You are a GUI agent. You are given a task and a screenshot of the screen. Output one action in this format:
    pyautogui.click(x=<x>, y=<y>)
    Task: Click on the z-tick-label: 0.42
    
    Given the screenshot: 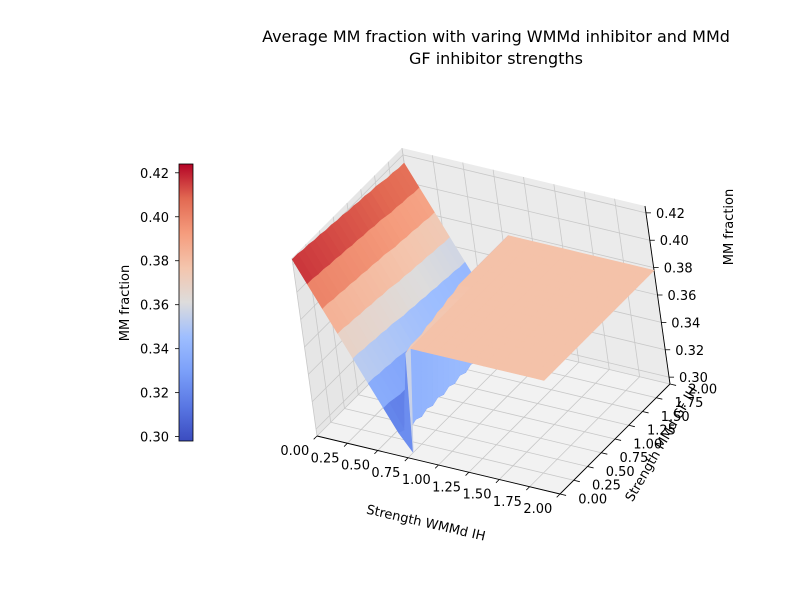 What is the action you would take?
    pyautogui.click(x=670, y=214)
    